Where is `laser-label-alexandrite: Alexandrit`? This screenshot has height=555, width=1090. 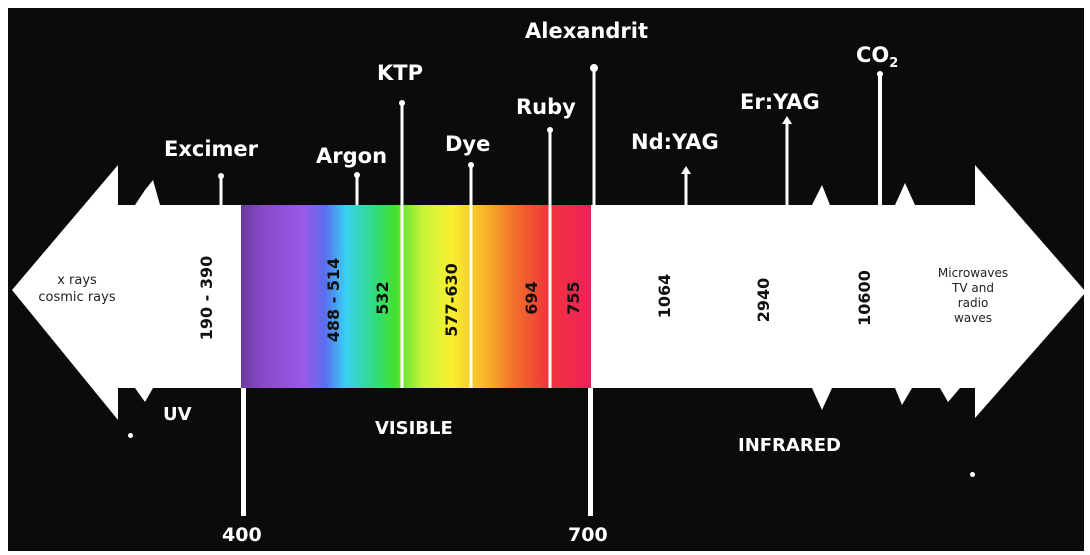
laser-label-alexandrite: Alexandrit is located at coordinates (586, 31).